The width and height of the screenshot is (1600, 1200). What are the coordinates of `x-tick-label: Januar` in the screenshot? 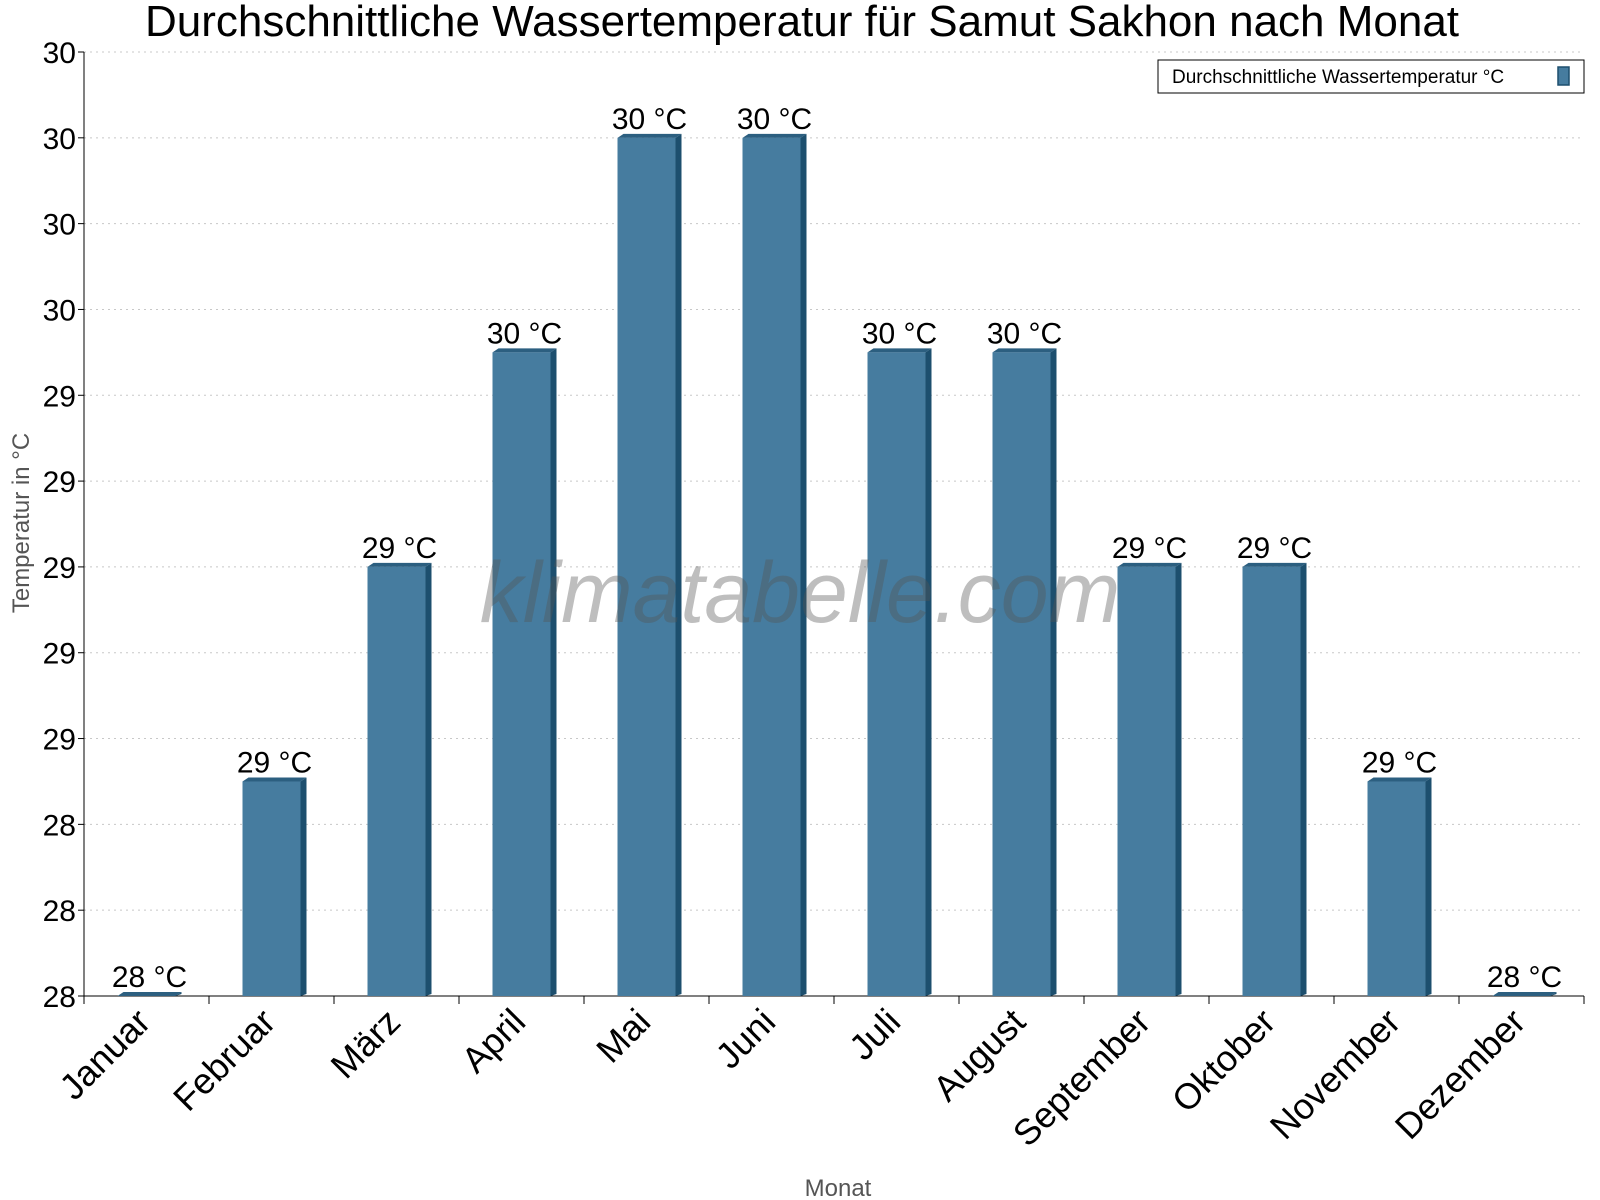 It's located at (104, 1054).